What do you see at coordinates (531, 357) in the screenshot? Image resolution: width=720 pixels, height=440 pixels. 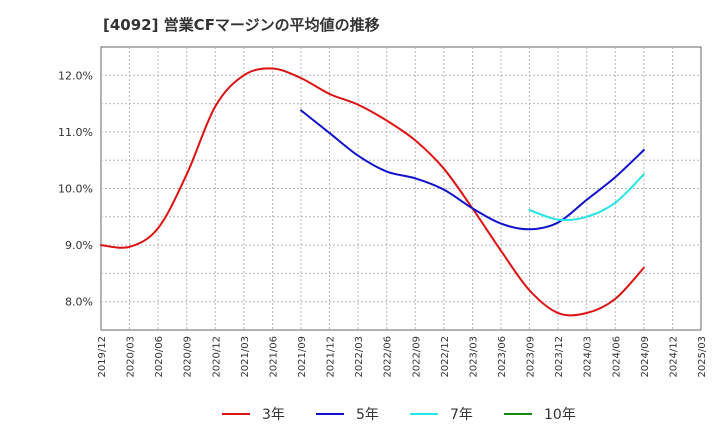 I see `x-tick-label: 2023/09` at bounding box center [531, 357].